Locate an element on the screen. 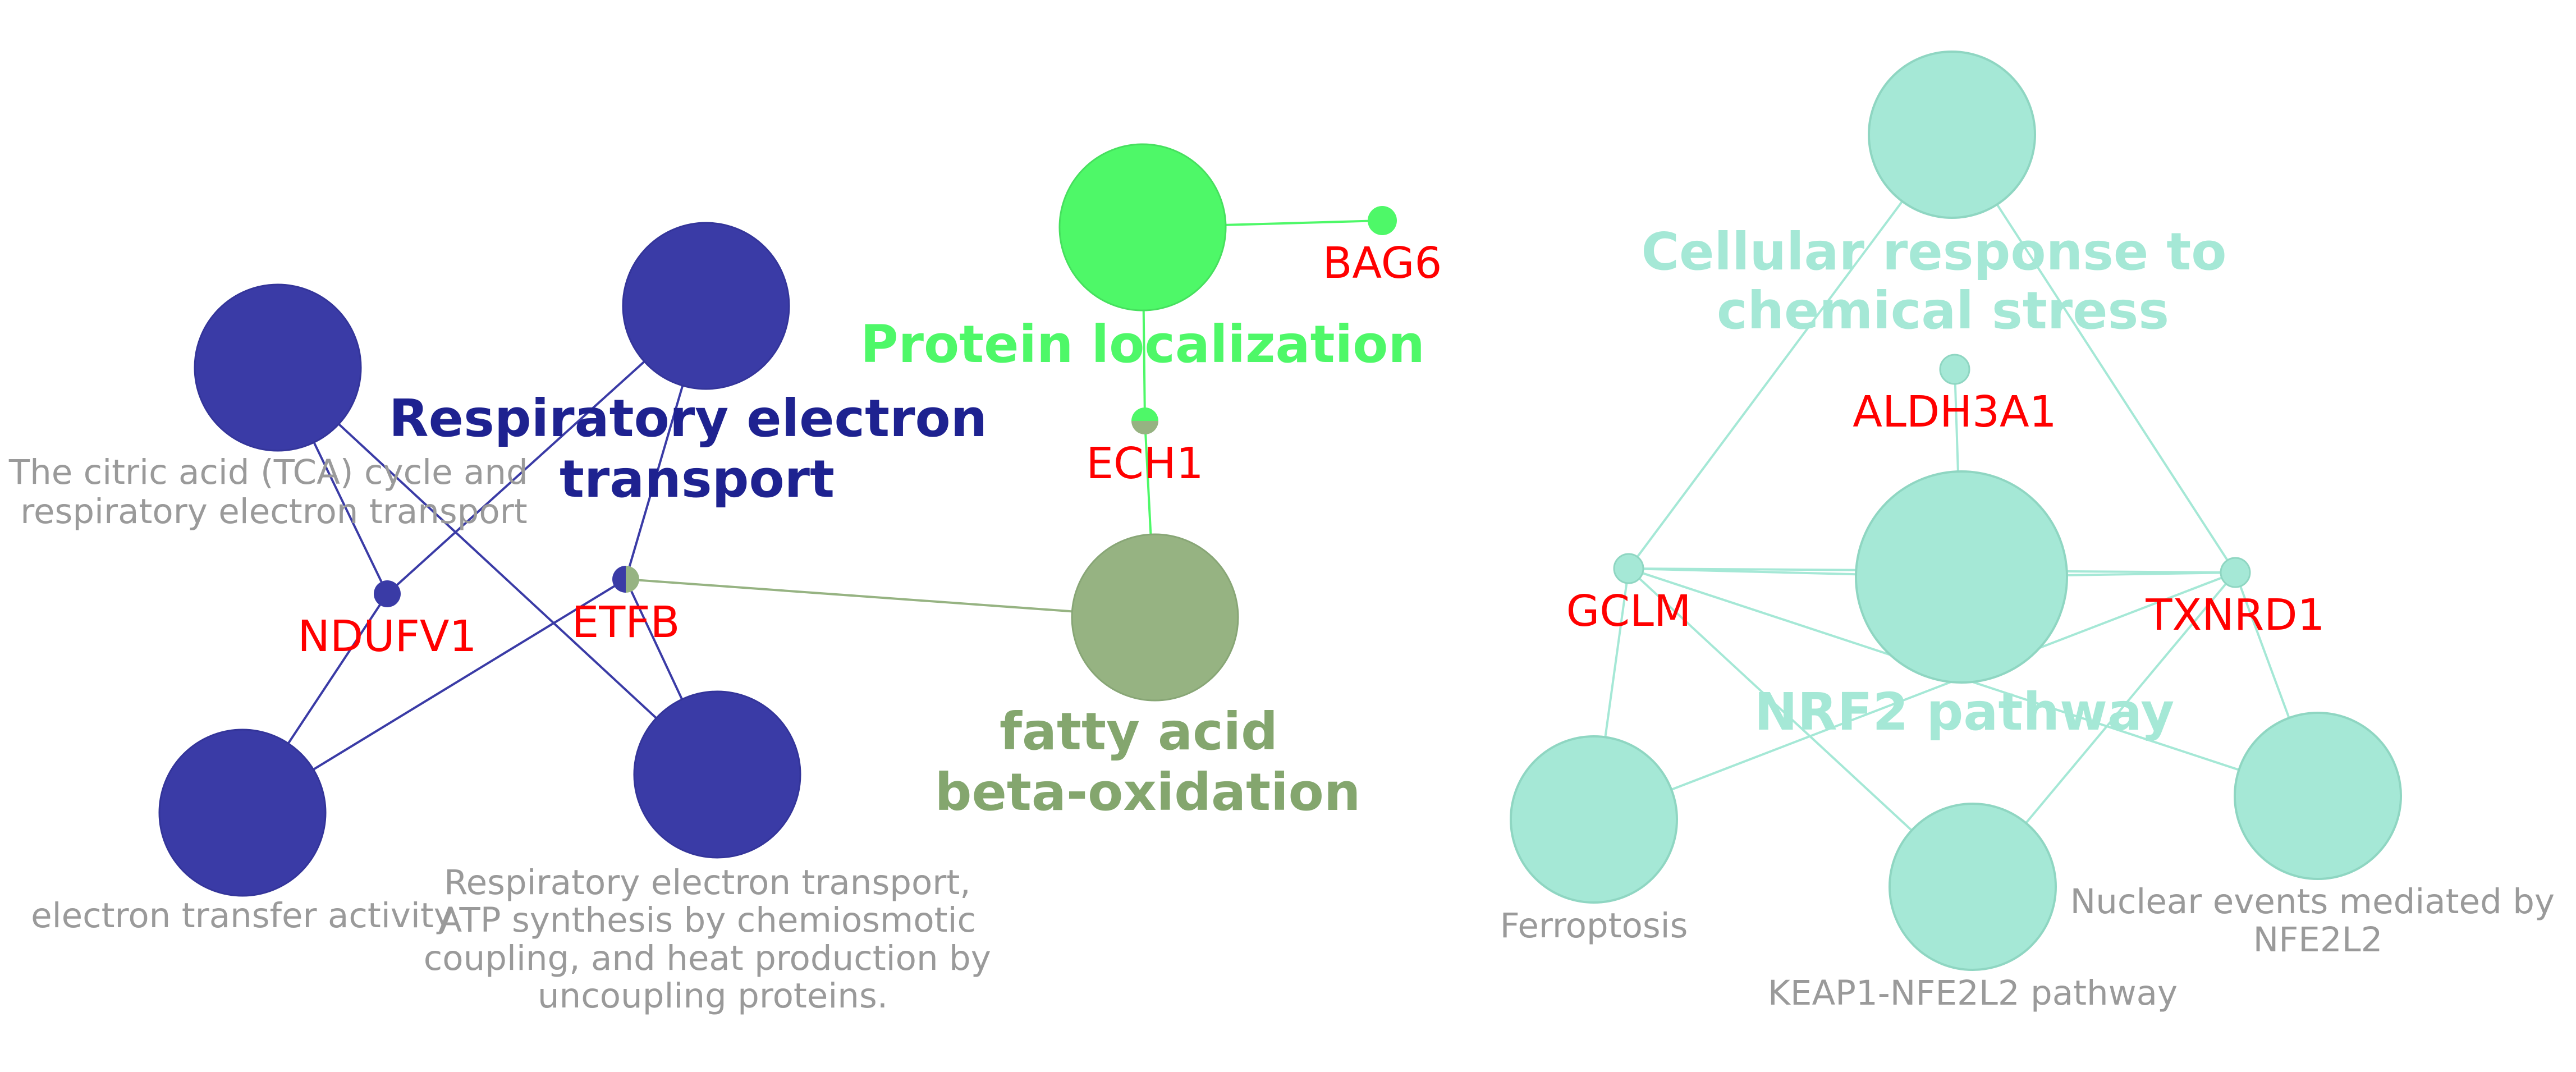 The image size is (2576, 1072). node-aldh3a1 is located at coordinates (1954, 369).